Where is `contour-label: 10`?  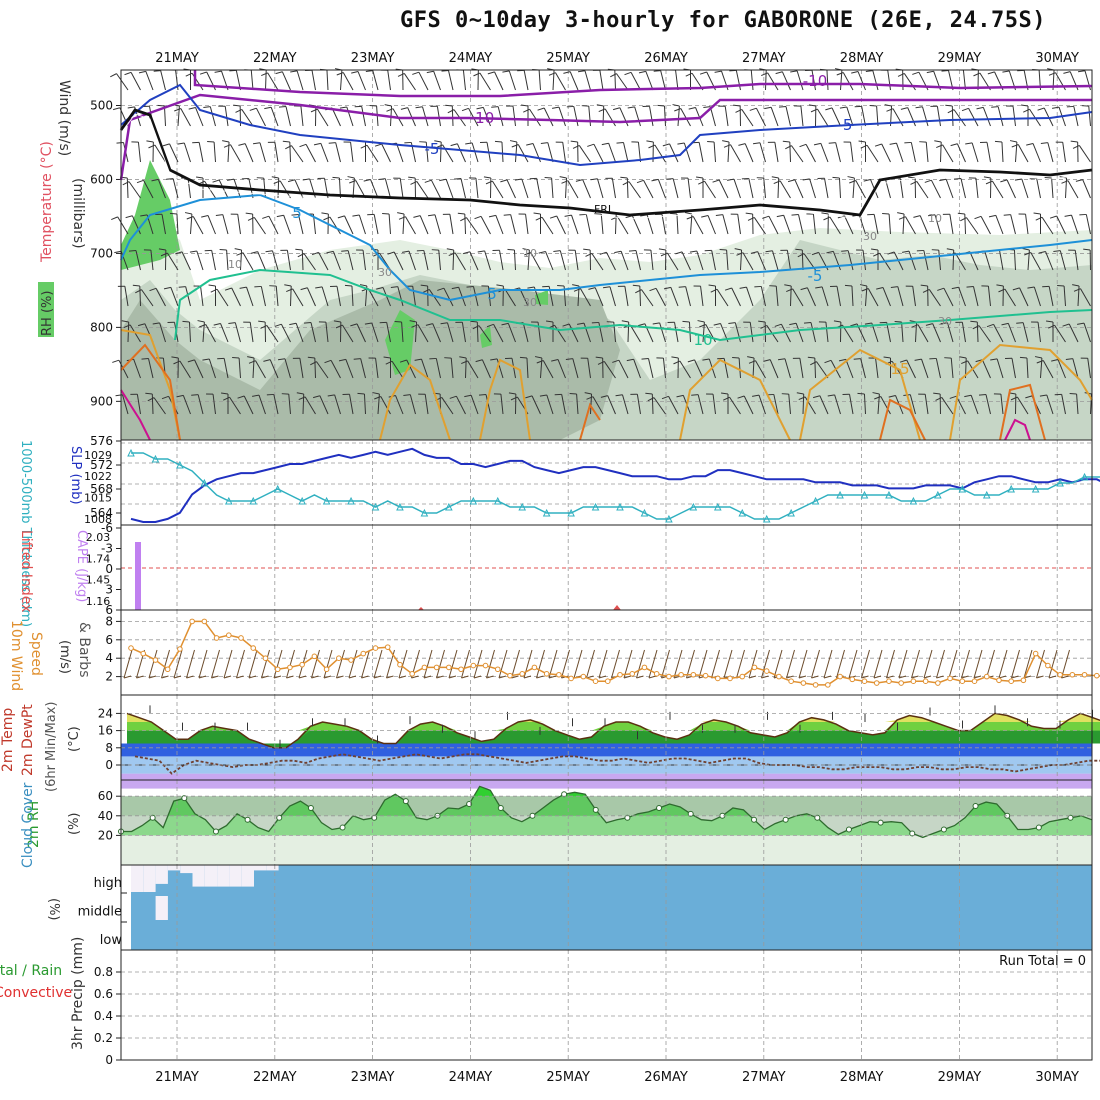
contour-label: 10 is located at coordinates (935, 218).